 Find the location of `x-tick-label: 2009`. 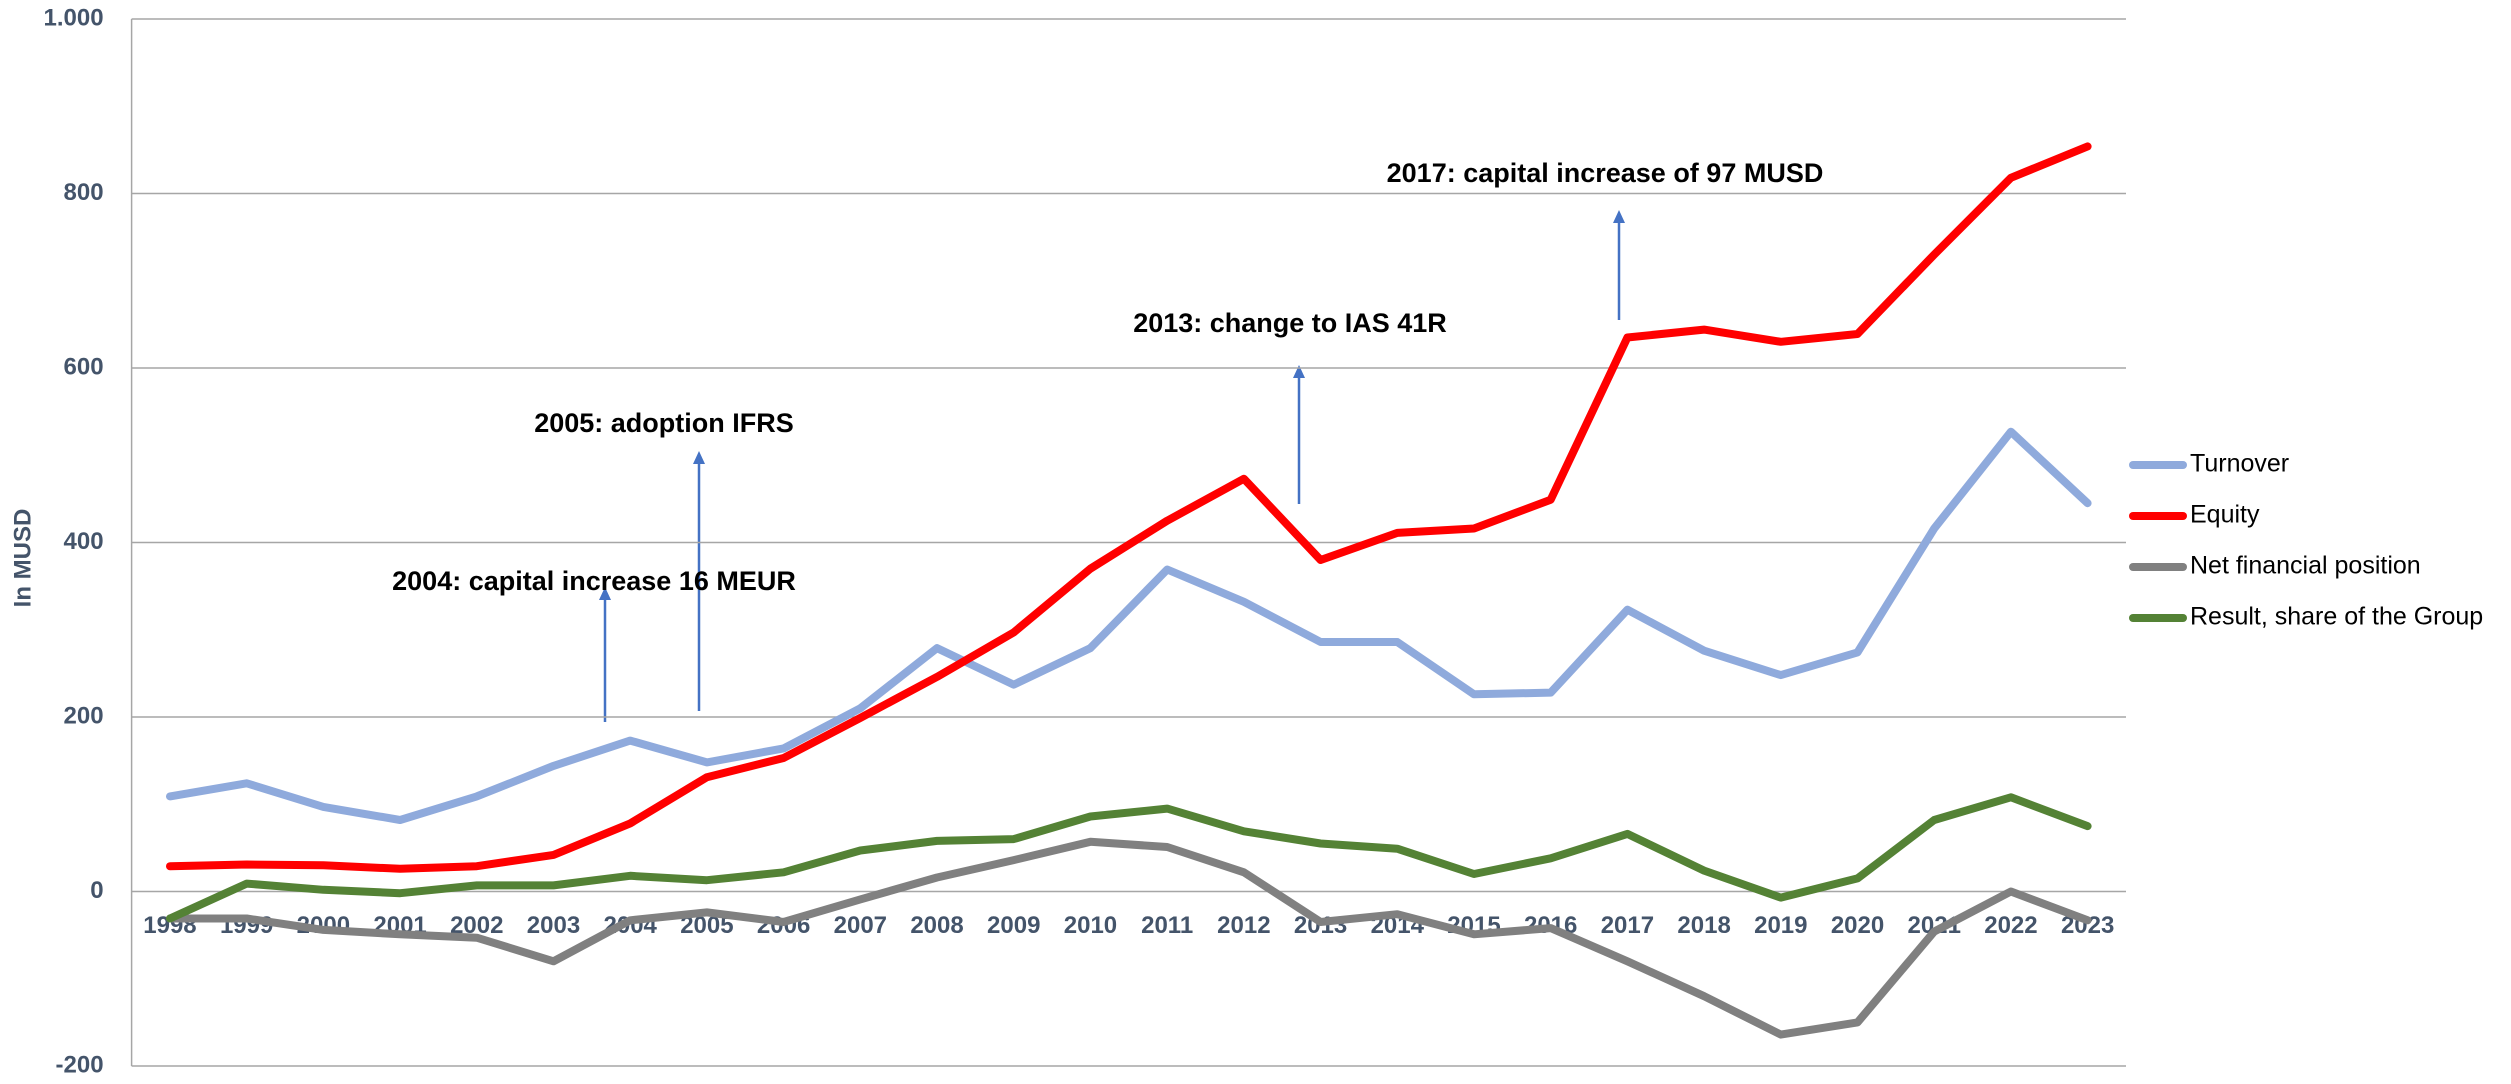

x-tick-label: 2009 is located at coordinates (1013, 925).